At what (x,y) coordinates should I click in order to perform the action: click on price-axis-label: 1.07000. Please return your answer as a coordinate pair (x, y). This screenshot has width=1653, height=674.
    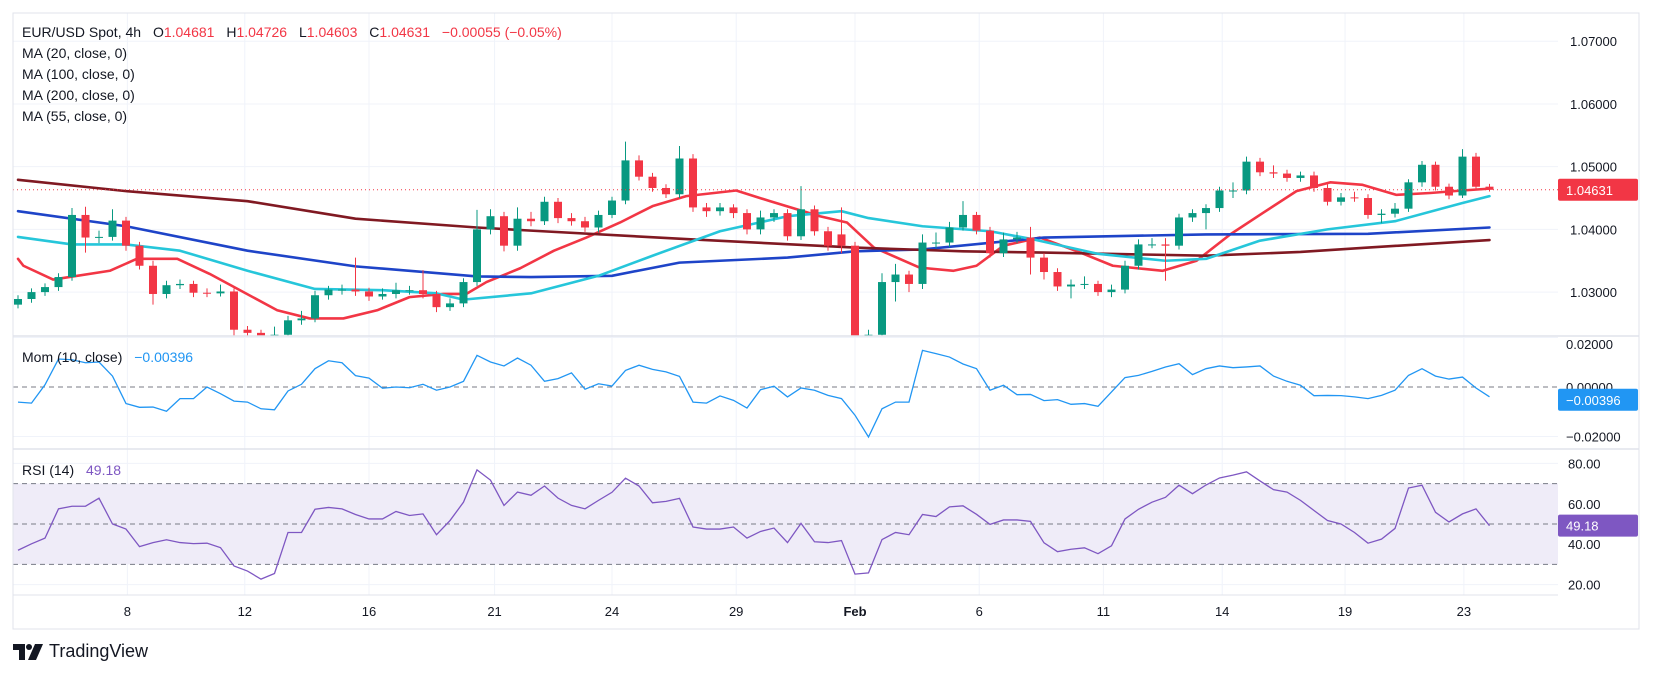
    Looking at the image, I should click on (1593, 41).